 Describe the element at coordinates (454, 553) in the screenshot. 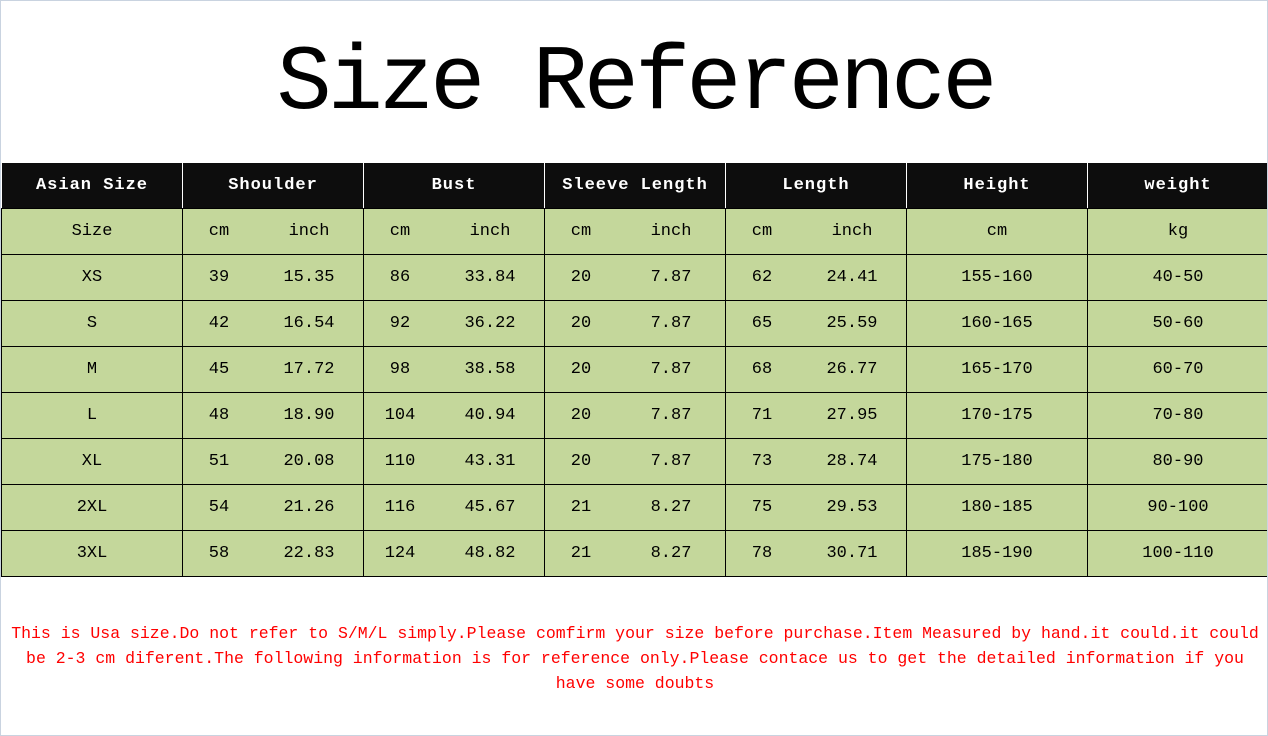

I see `table-cell: 124 48.82` at that location.